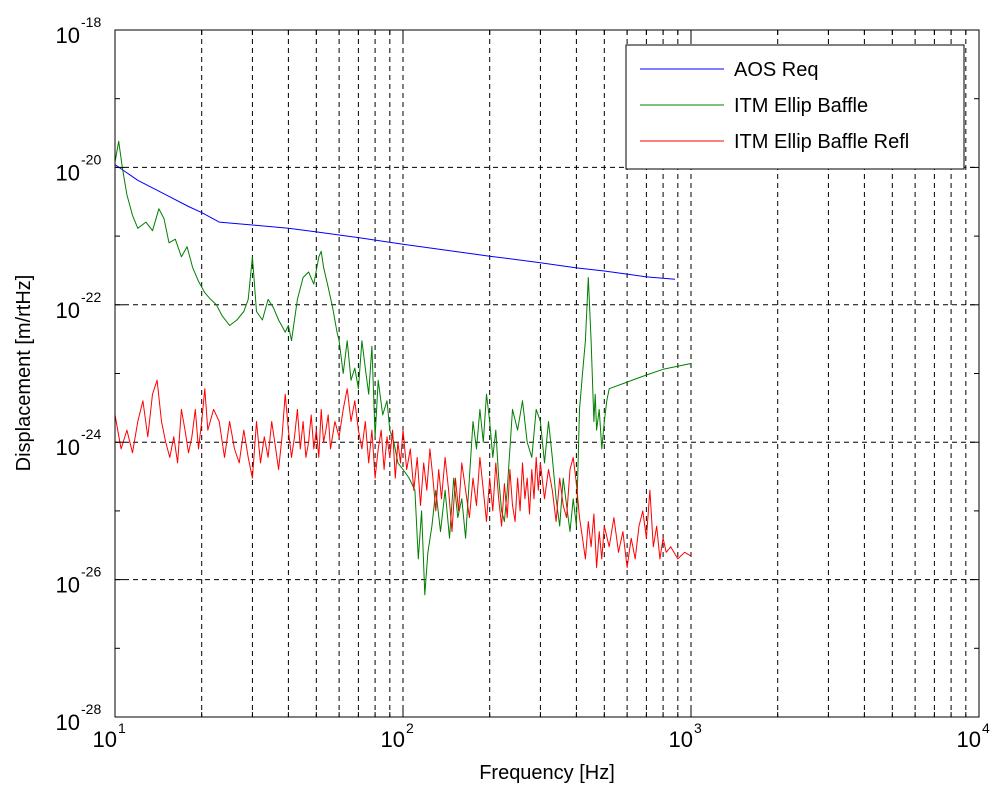  I want to click on x-tick-label: 10 1, so click(109, 736).